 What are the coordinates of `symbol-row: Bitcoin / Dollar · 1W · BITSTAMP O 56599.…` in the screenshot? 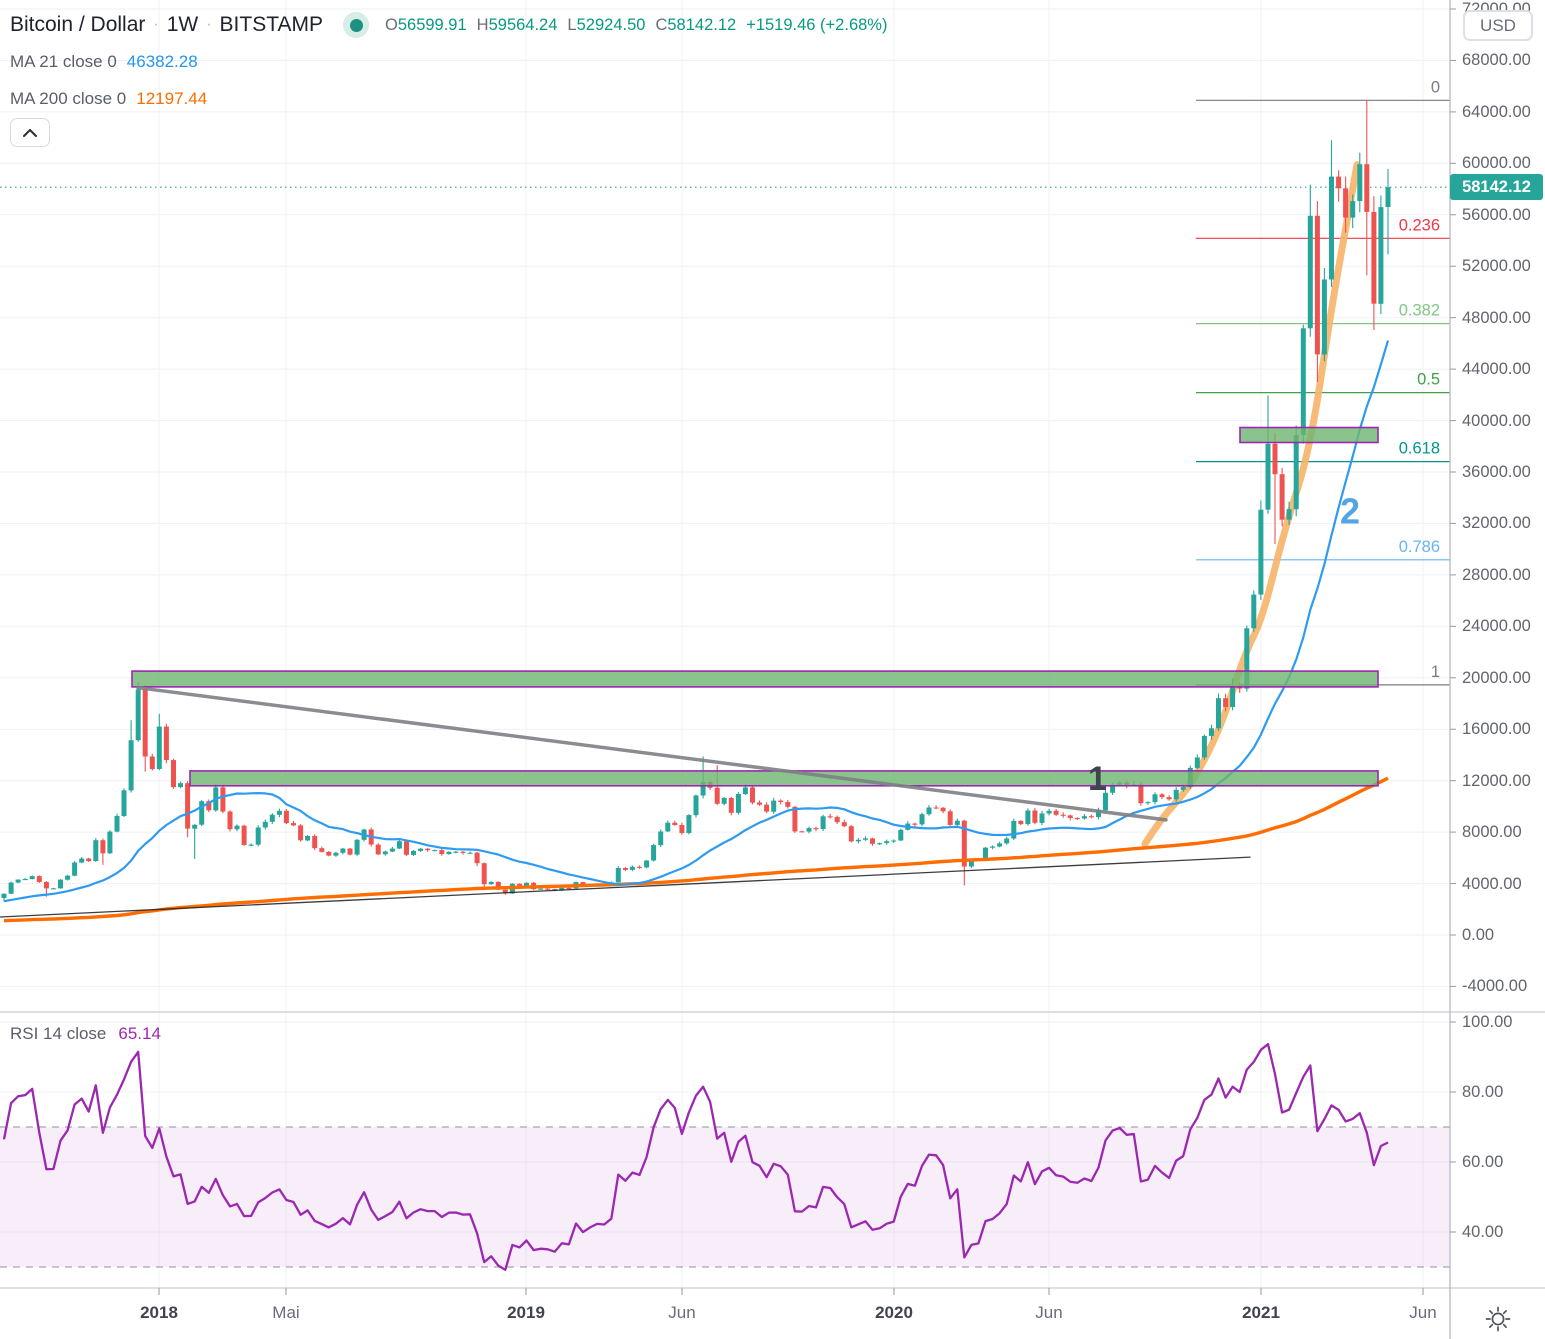 It's located at (448, 25).